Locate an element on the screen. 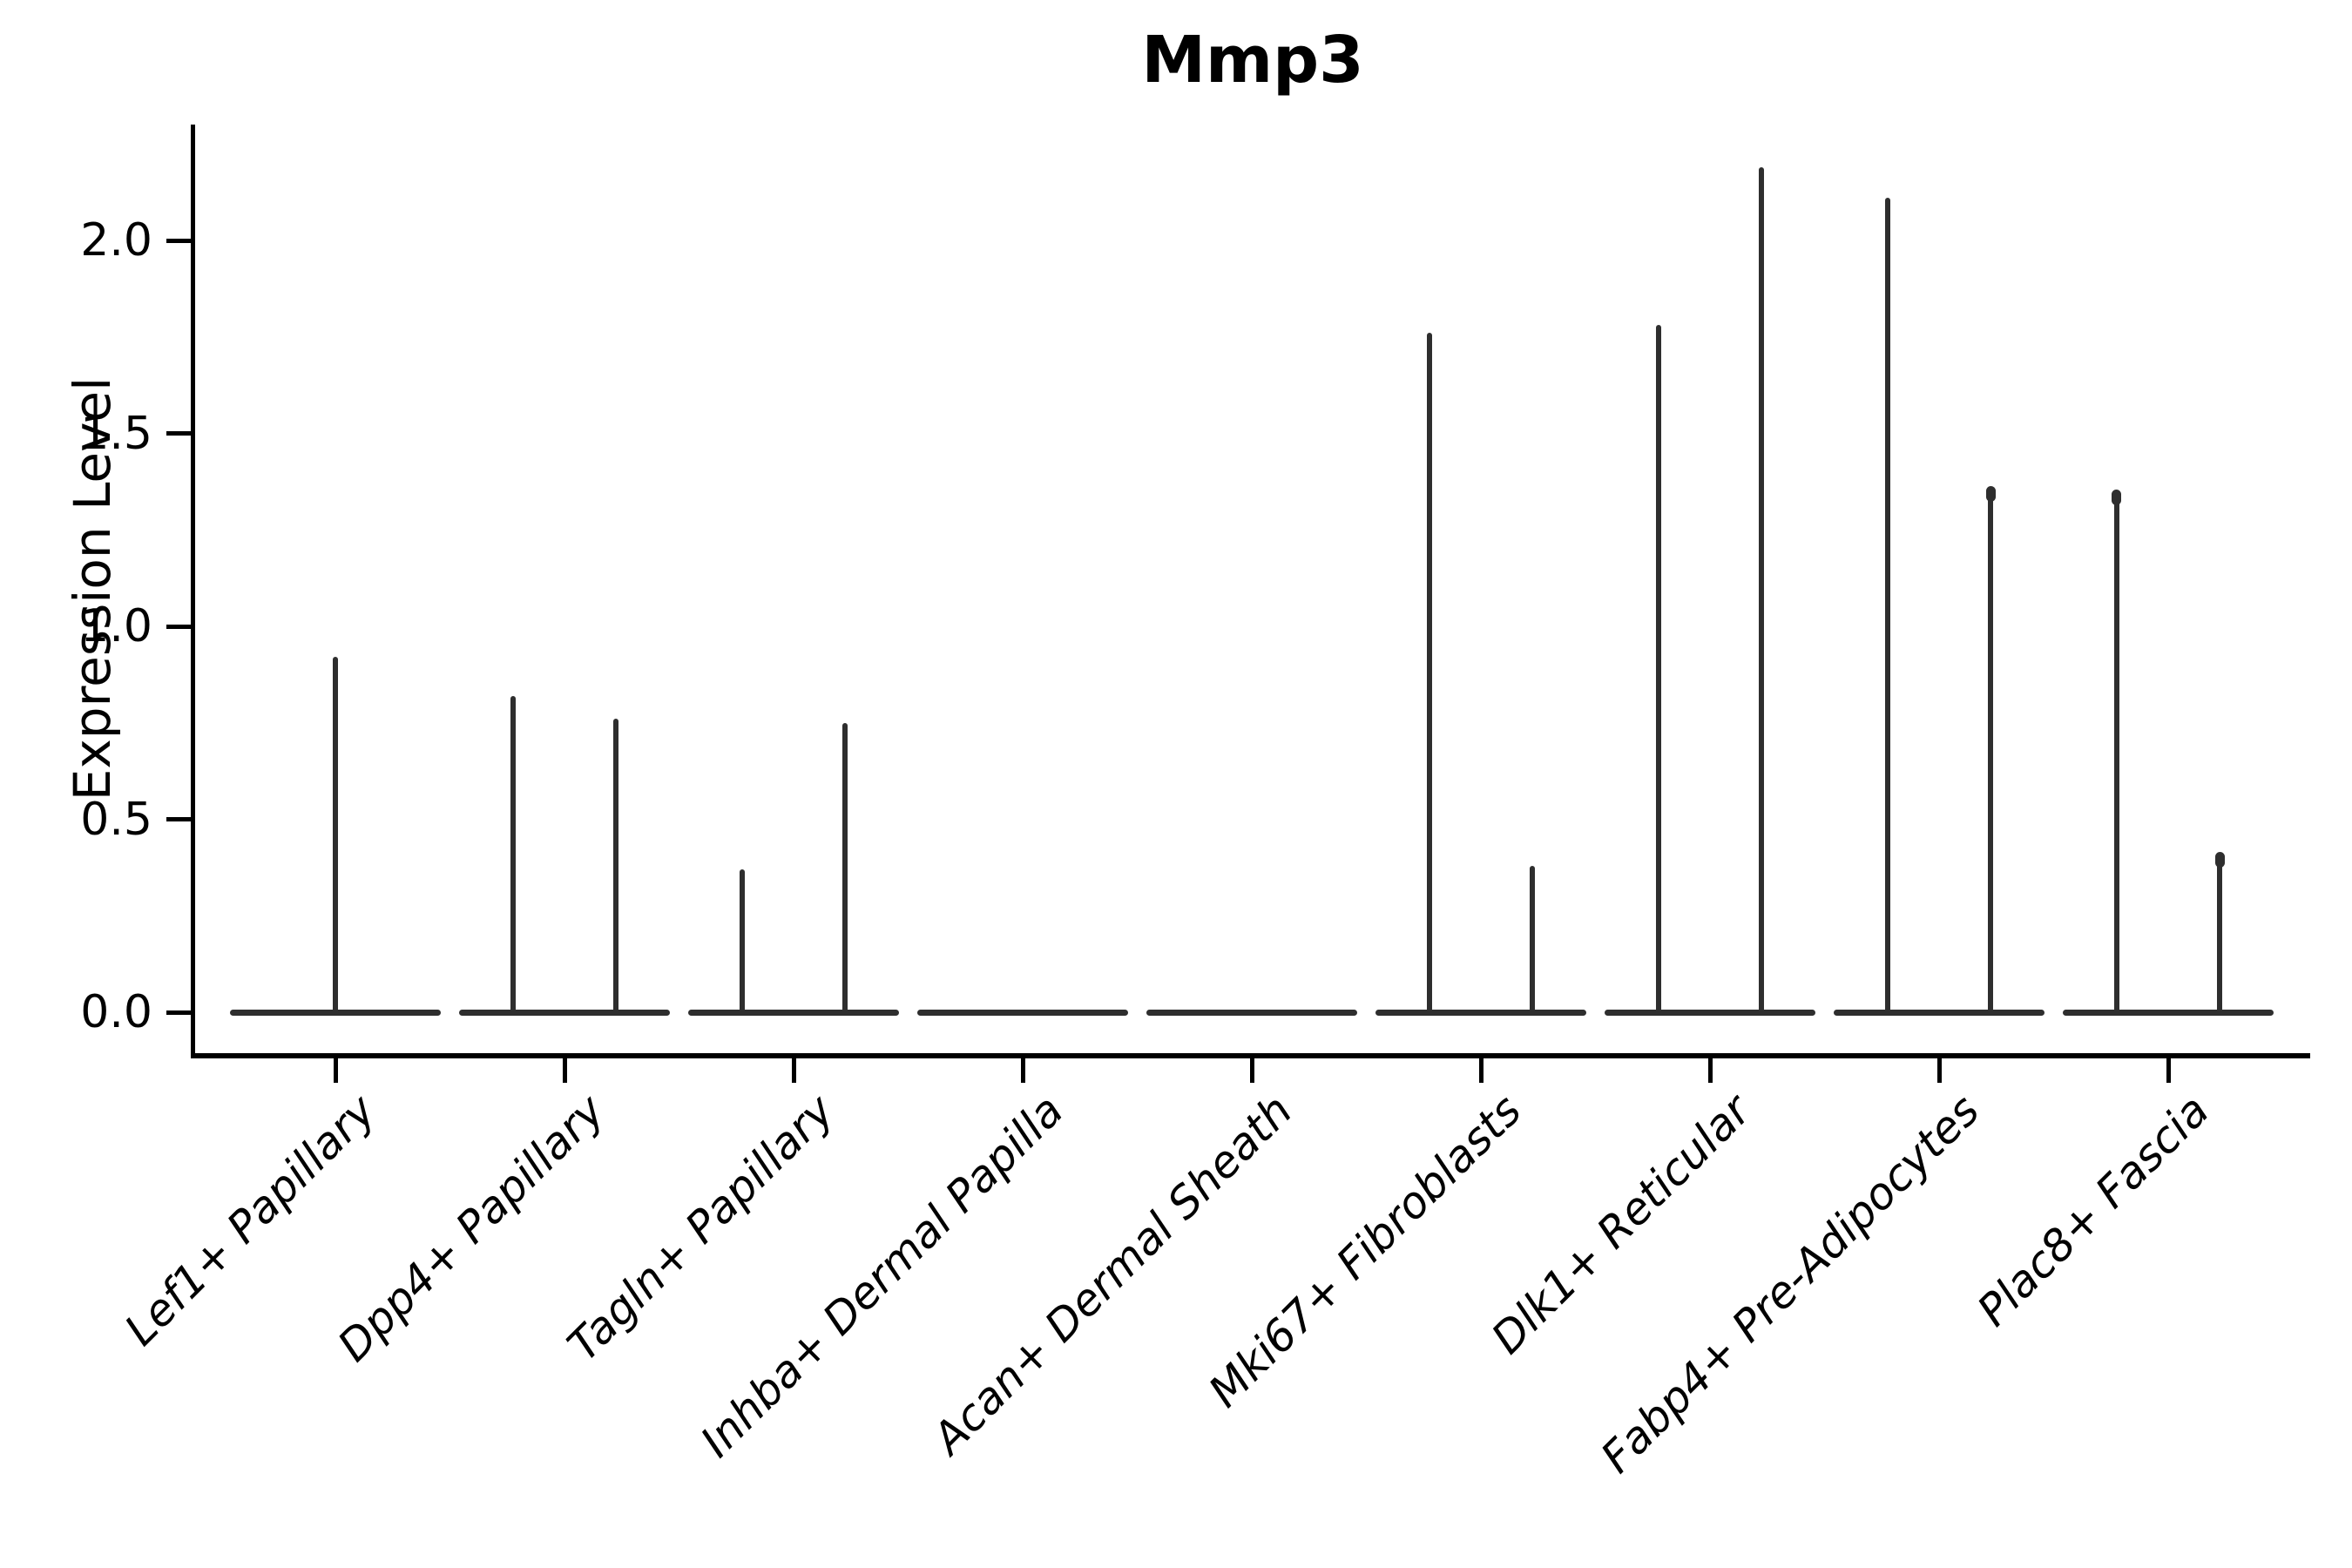 The height and width of the screenshot is (1568, 2352). y-tick-label: 1.0 is located at coordinates (116, 626).